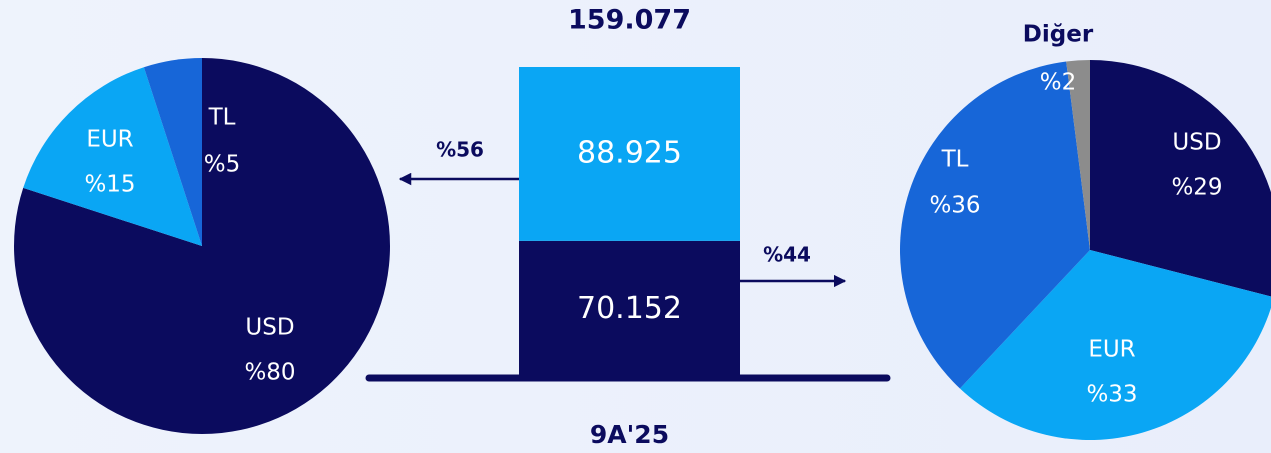  Describe the element at coordinates (269, 373) in the screenshot. I see `slice-label: %80` at that location.